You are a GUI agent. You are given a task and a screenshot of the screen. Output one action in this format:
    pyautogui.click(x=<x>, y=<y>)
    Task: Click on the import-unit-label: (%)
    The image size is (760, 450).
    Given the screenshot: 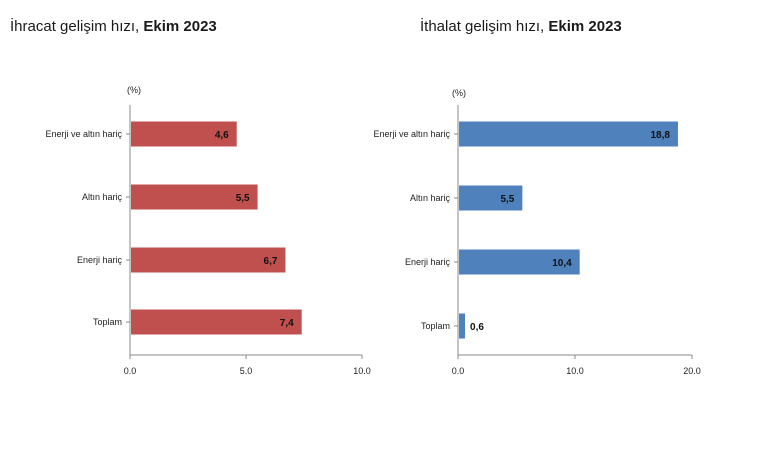 What is the action you would take?
    pyautogui.click(x=459, y=93)
    